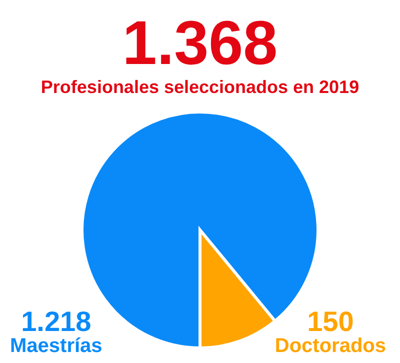 This screenshot has width=400, height=363. What do you see at coordinates (330, 346) in the screenshot?
I see `slice-label: Doctorados` at bounding box center [330, 346].